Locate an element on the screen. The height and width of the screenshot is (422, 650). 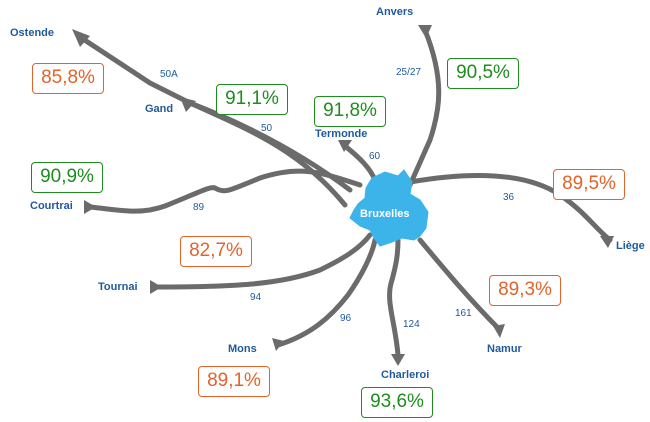
punctuality-anvers: 90,5% is located at coordinates (483, 73).